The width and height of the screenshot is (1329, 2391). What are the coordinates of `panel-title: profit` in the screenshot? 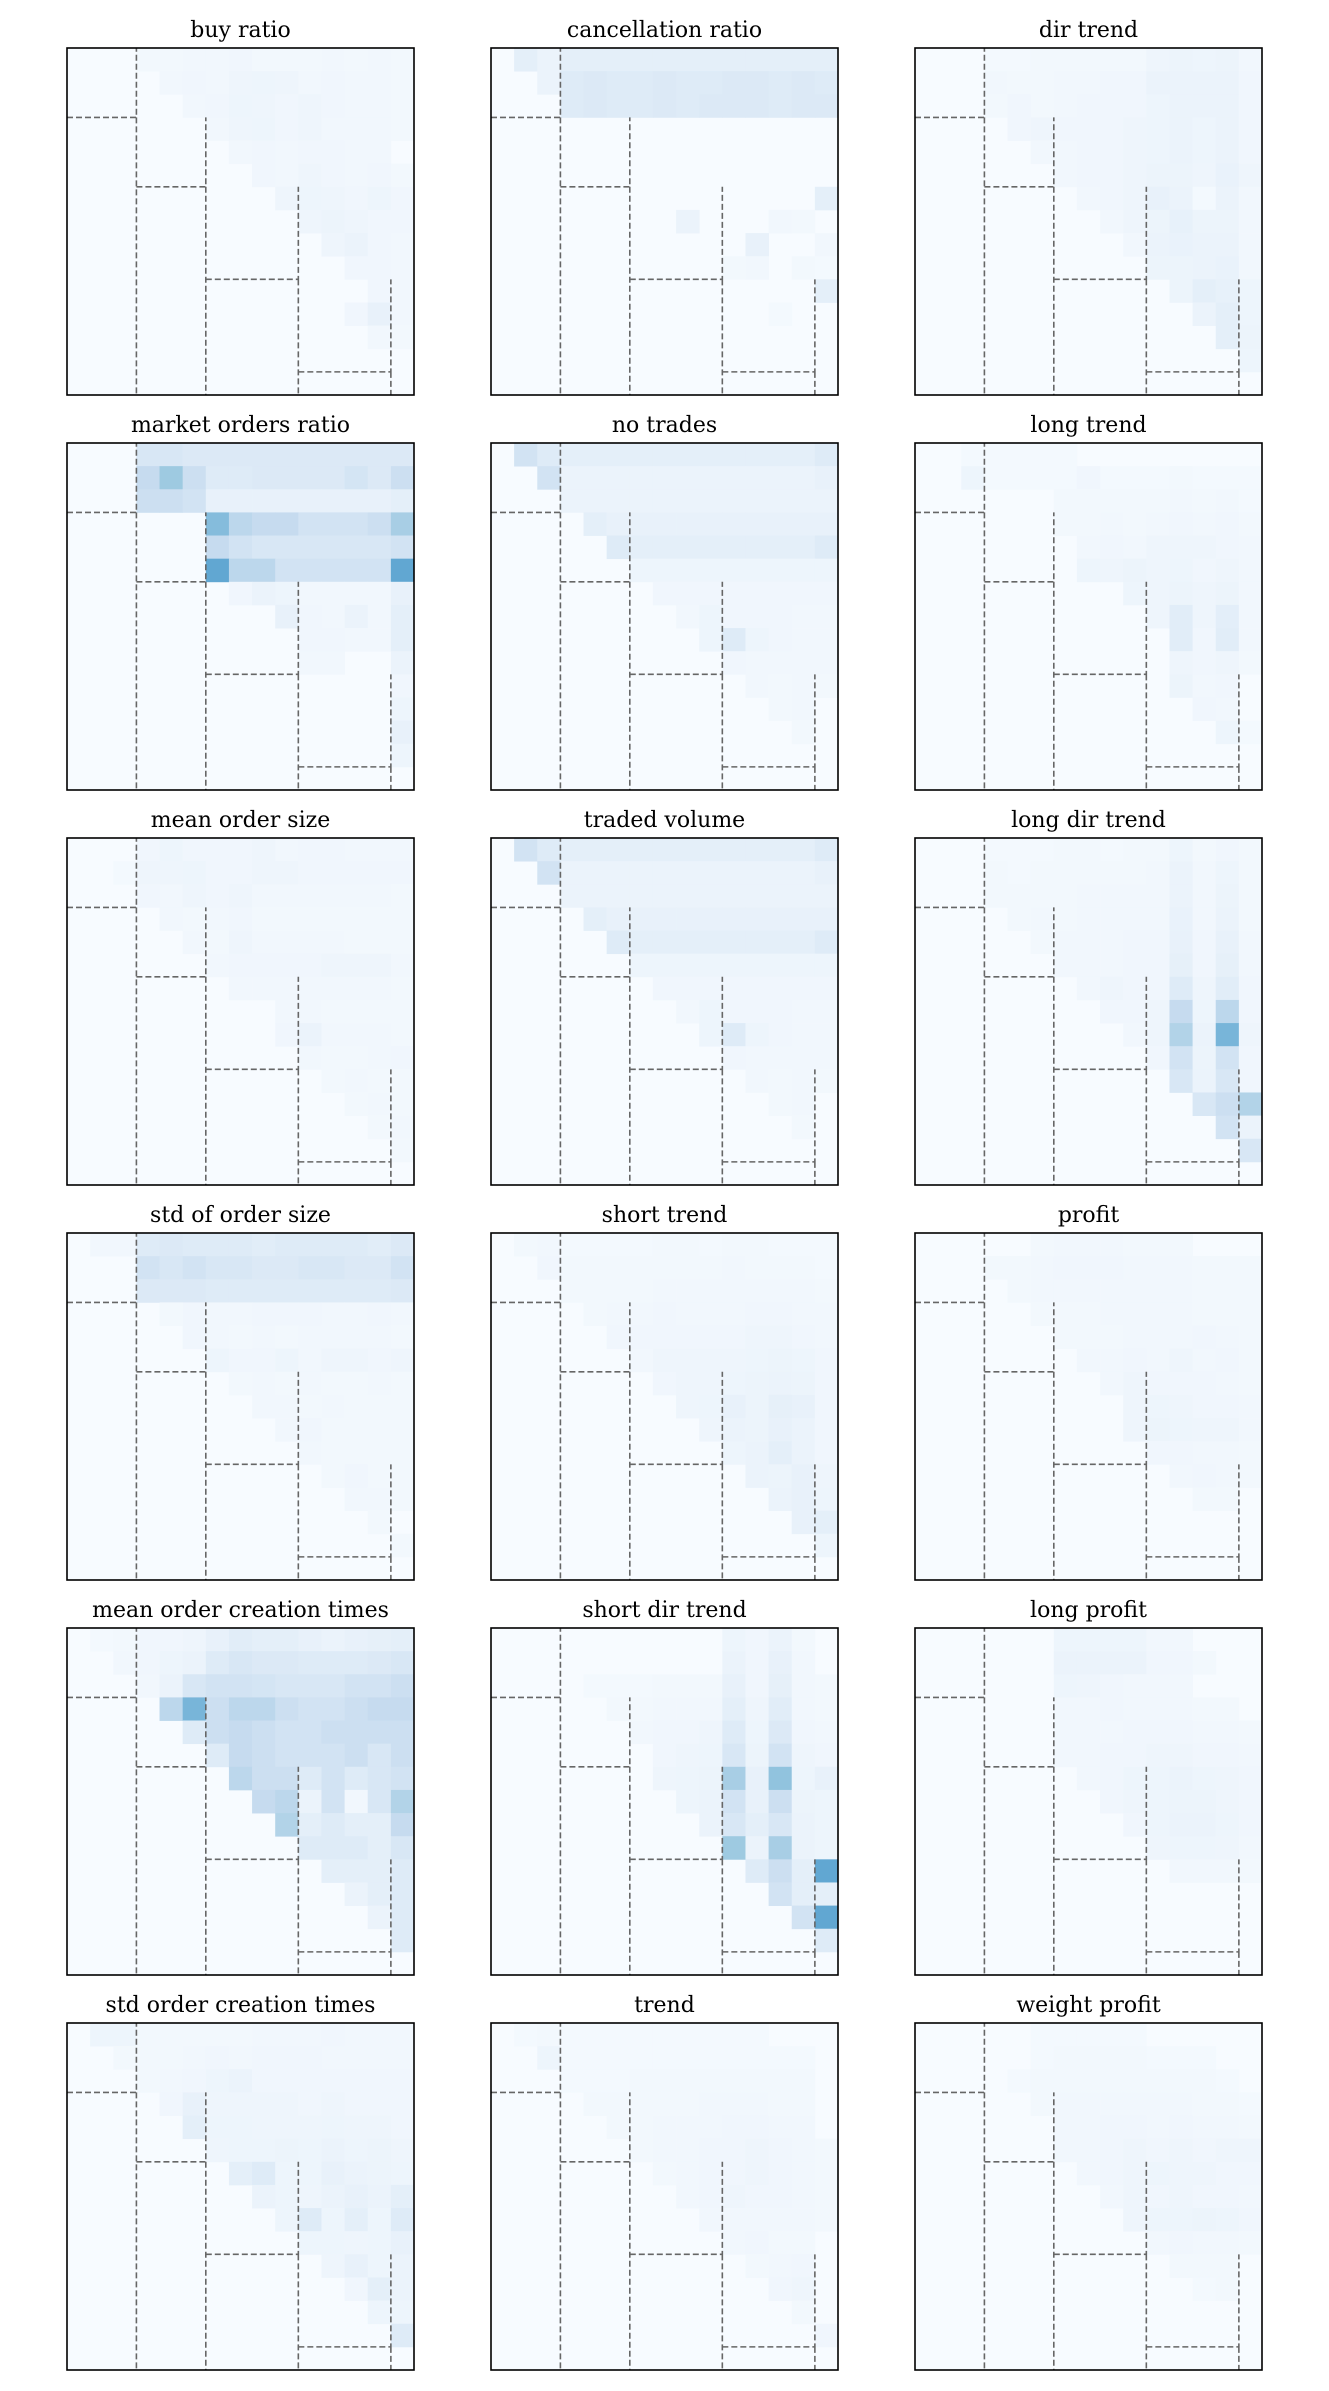 It's located at (1089, 1215).